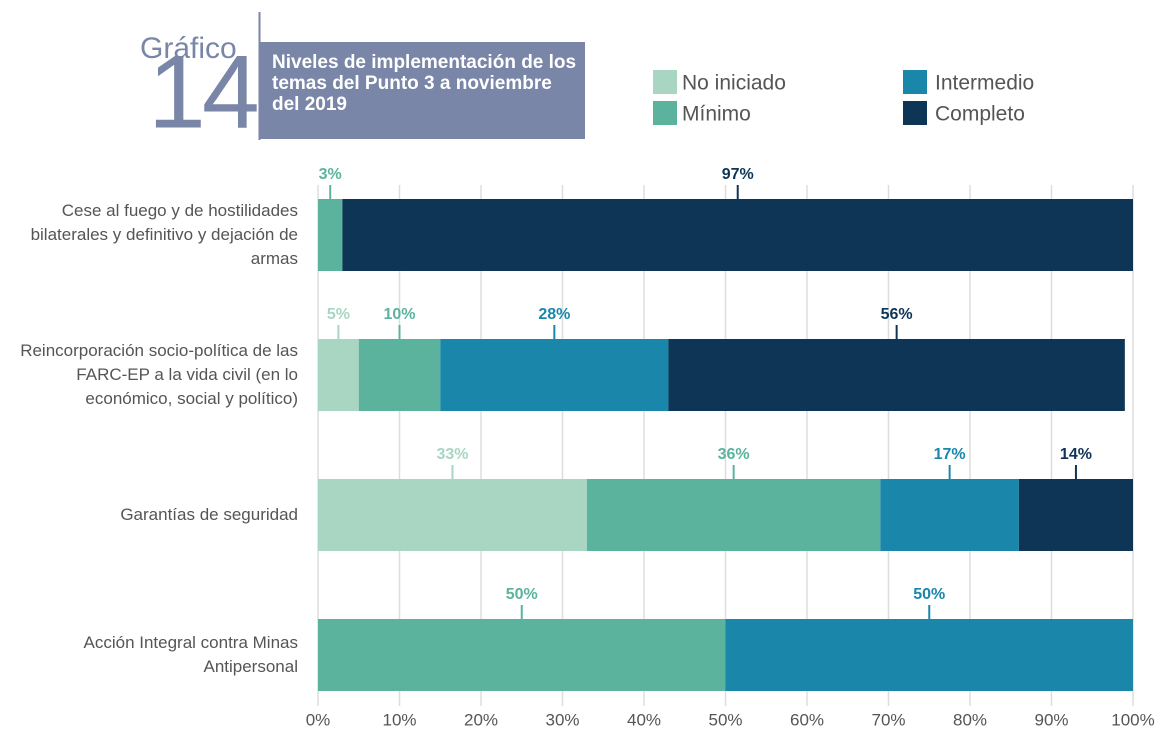  I want to click on x-tick-label: 50%, so click(725, 719).